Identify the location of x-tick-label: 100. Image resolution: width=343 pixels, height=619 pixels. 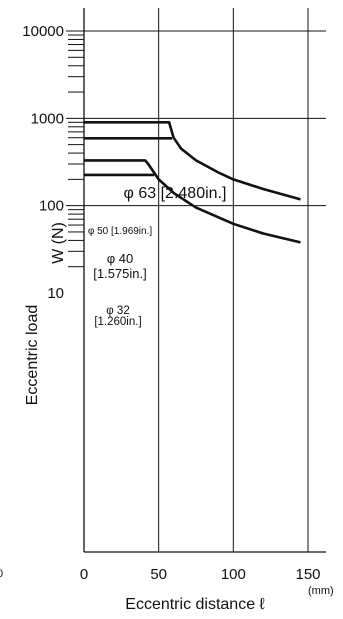
(233, 574).